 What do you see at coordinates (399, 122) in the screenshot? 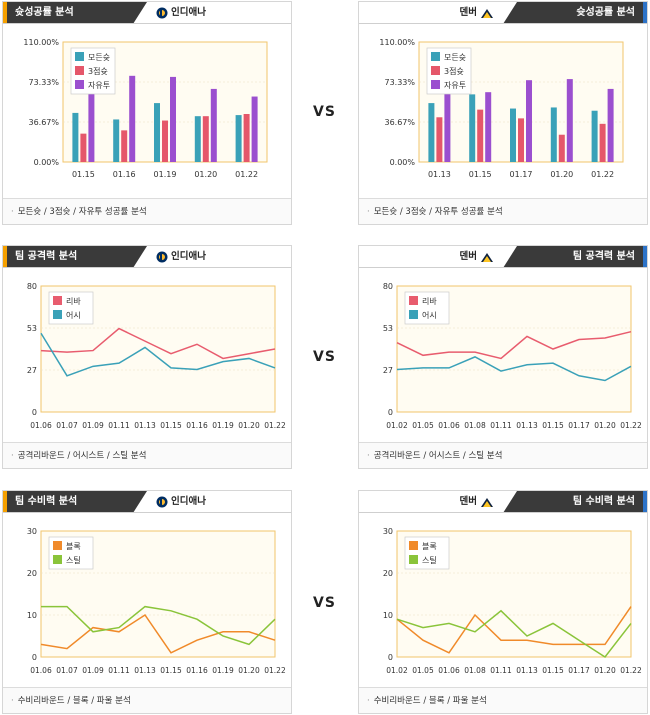
I see `y-tick-label: 36.67%` at bounding box center [399, 122].